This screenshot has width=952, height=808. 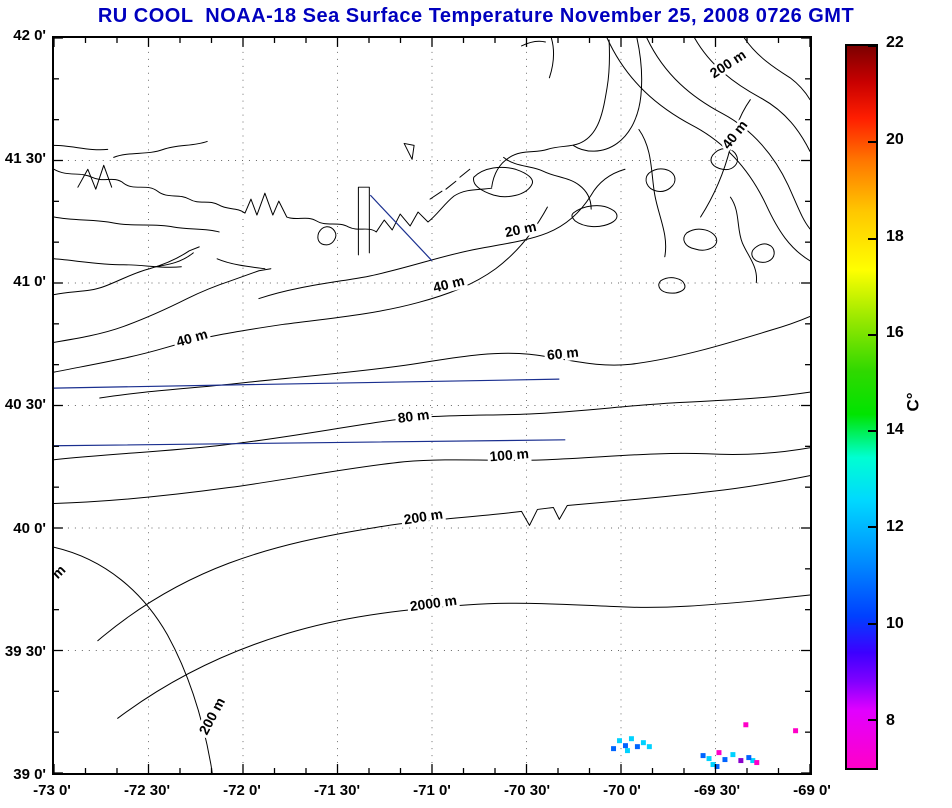 What do you see at coordinates (509, 454) in the screenshot?
I see `contour-label-100m: 100 m` at bounding box center [509, 454].